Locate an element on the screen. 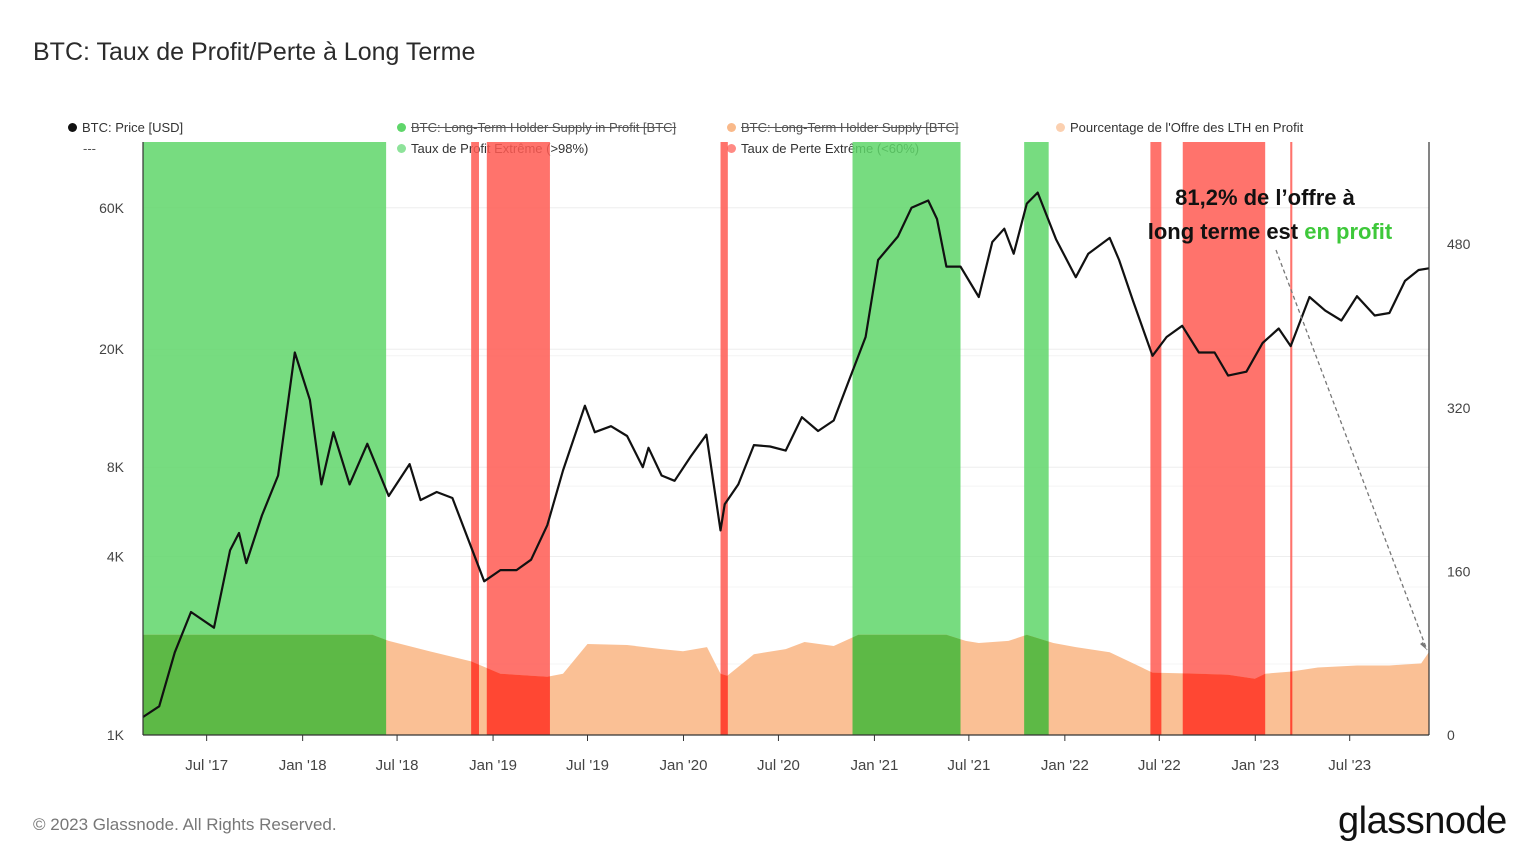  pct-area-layer is located at coordinates (786, 684).